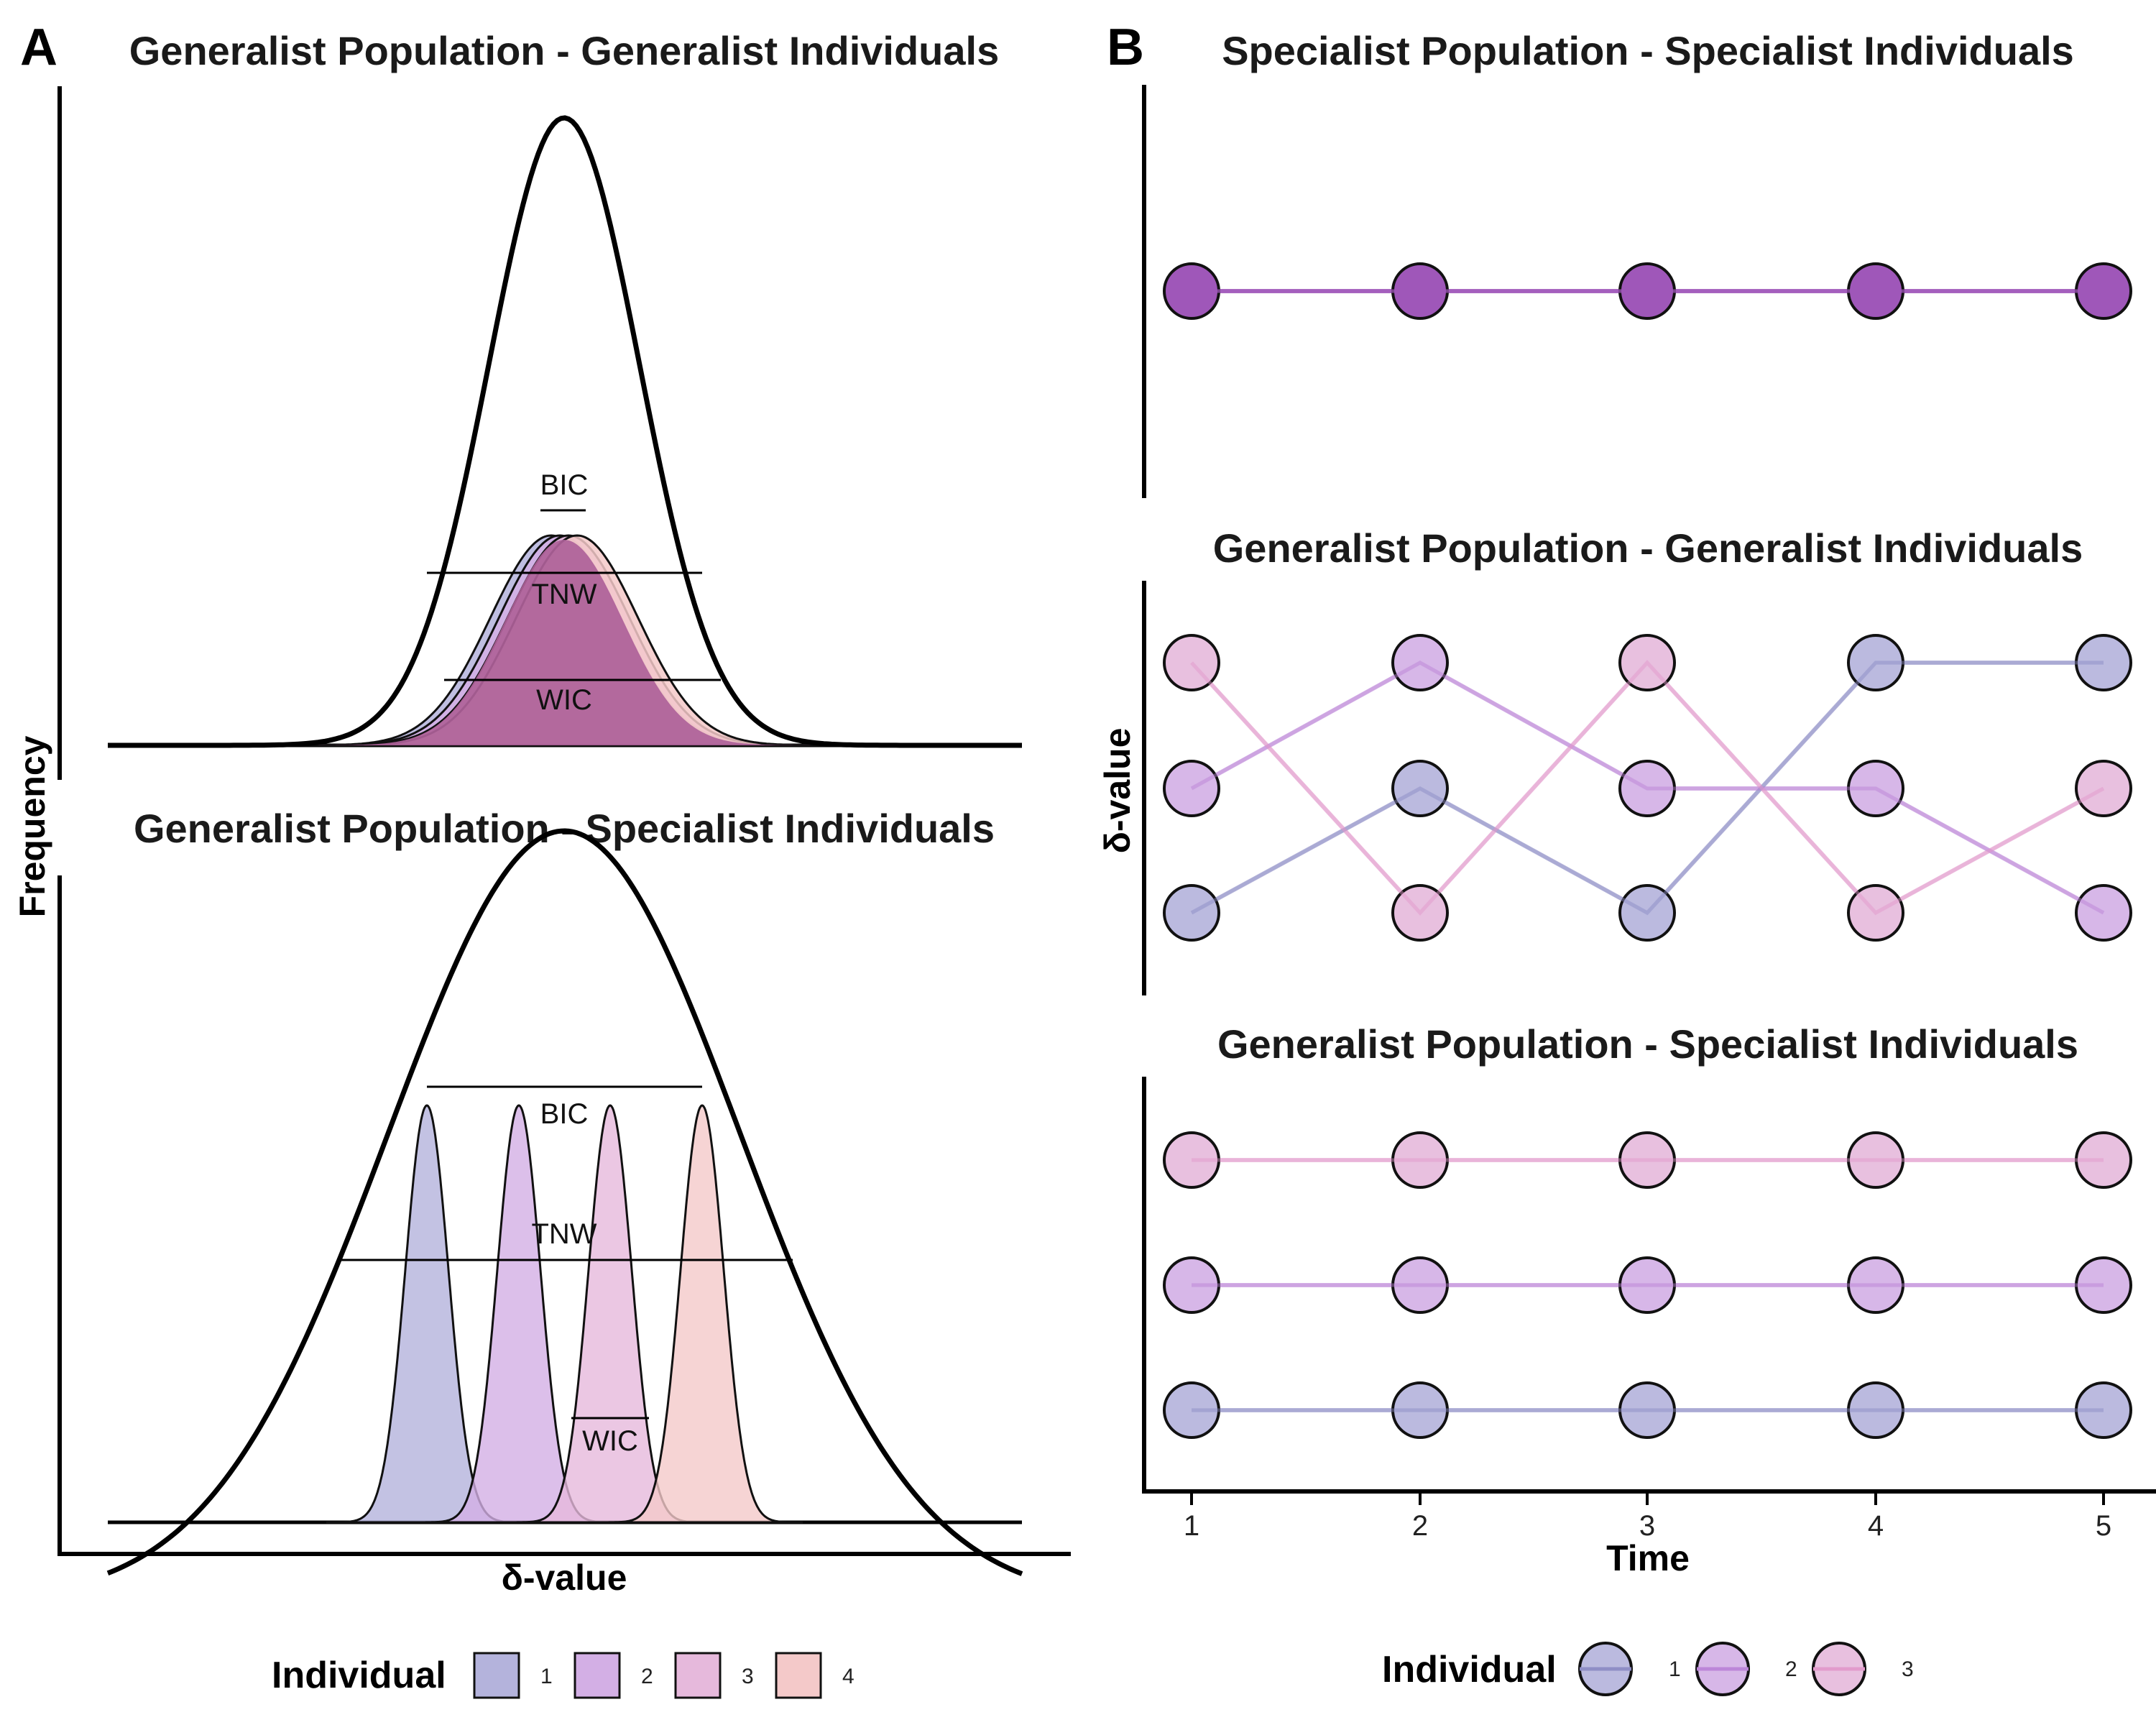  What do you see at coordinates (1675, 1669) in the screenshot?
I see `legend-b-label-1: 1` at bounding box center [1675, 1669].